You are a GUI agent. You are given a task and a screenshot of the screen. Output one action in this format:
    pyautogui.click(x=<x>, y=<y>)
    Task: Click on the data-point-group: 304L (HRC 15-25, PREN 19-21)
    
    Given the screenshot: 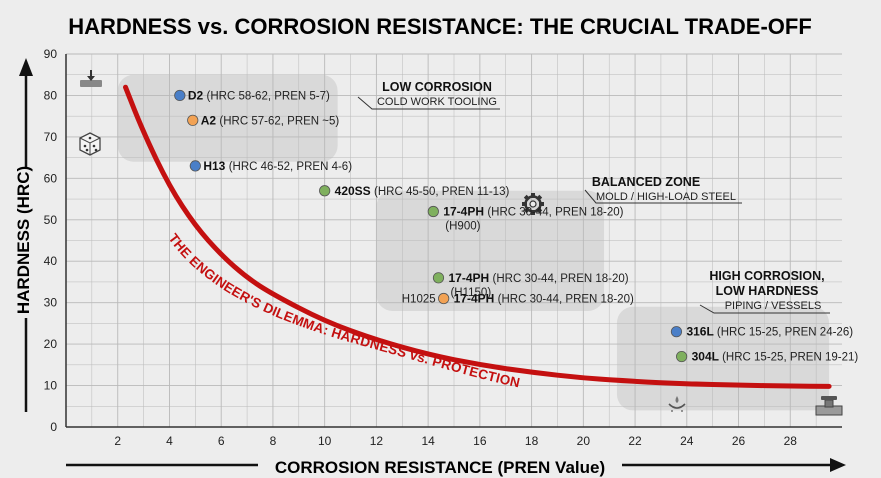 What is the action you would take?
    pyautogui.click(x=767, y=357)
    